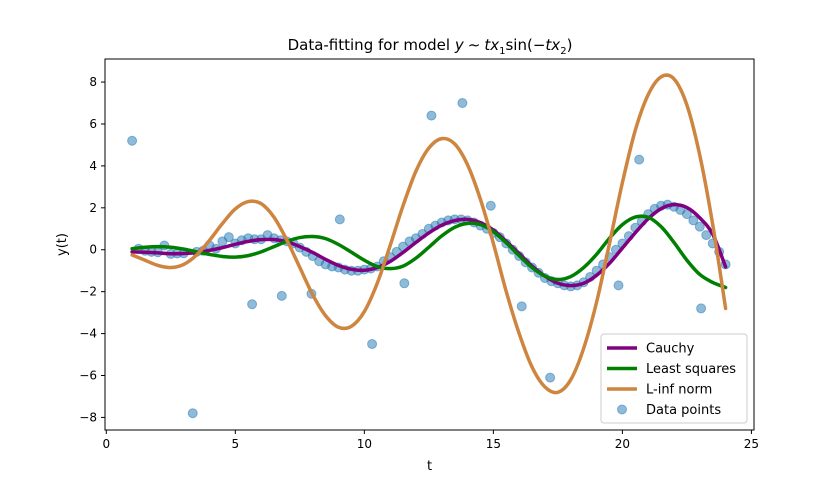 Image resolution: width=839 pixels, height=483 pixels. I want to click on x-axis-label: t, so click(429, 466).